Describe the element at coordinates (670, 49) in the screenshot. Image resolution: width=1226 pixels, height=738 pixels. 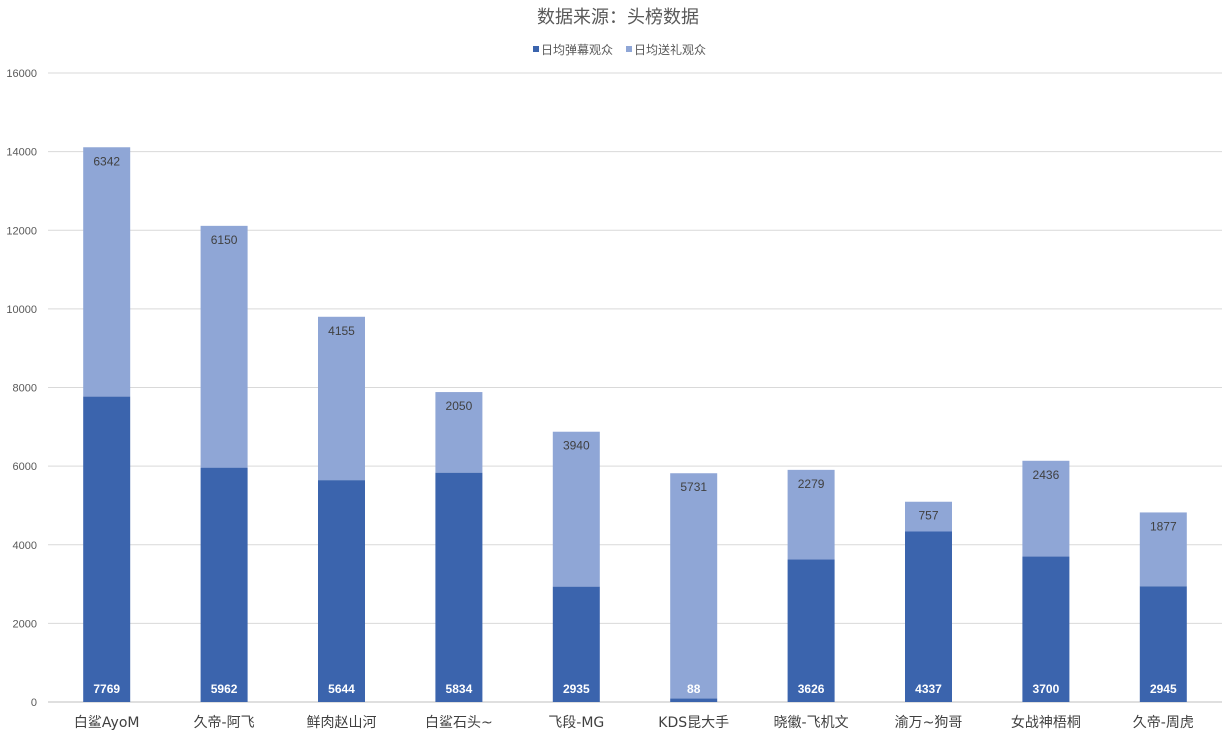
I see `legend-label: 日均送礼观众` at that location.